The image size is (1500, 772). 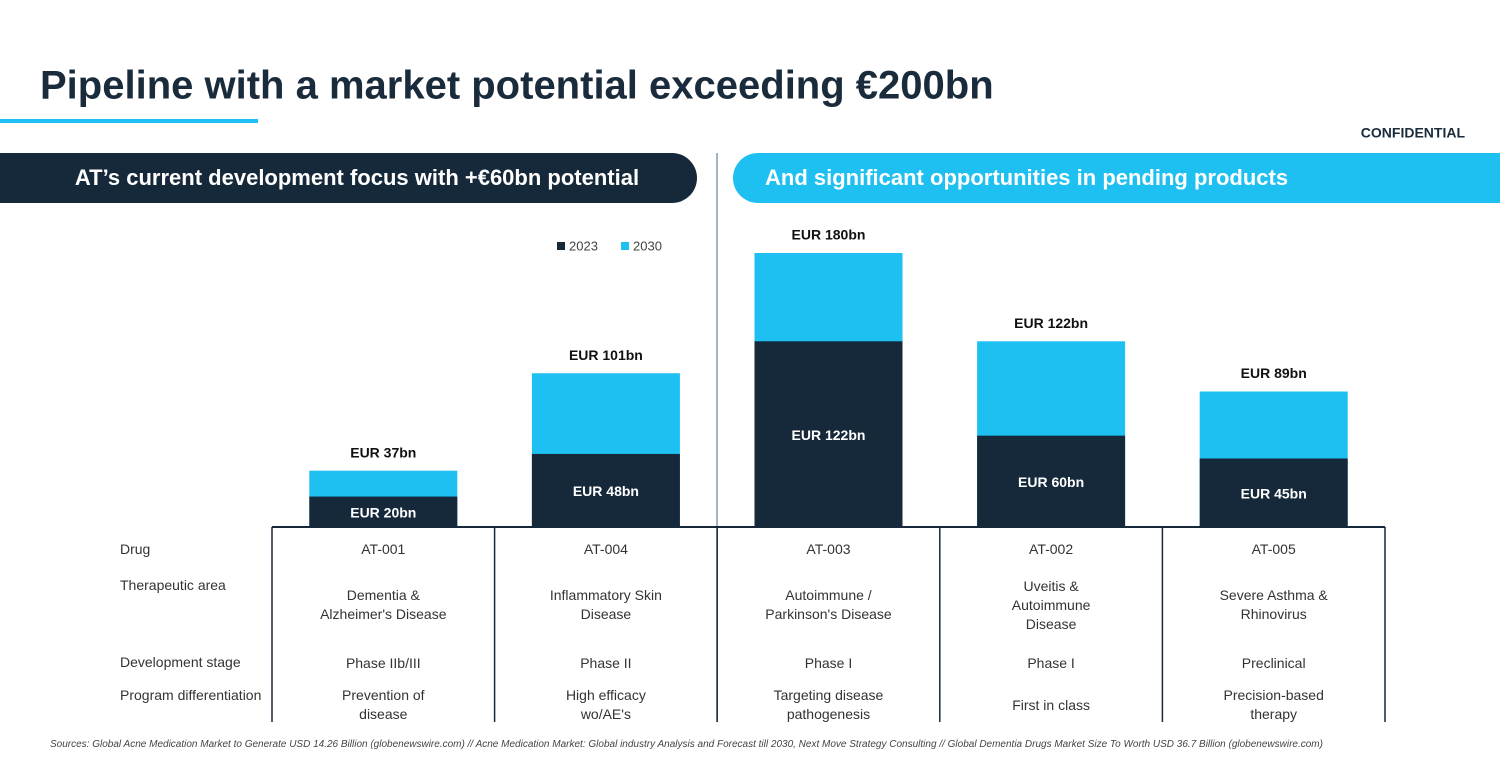 What do you see at coordinates (605, 604) in the screenshot?
I see `table-cell: Inflammatory Skin Disease` at bounding box center [605, 604].